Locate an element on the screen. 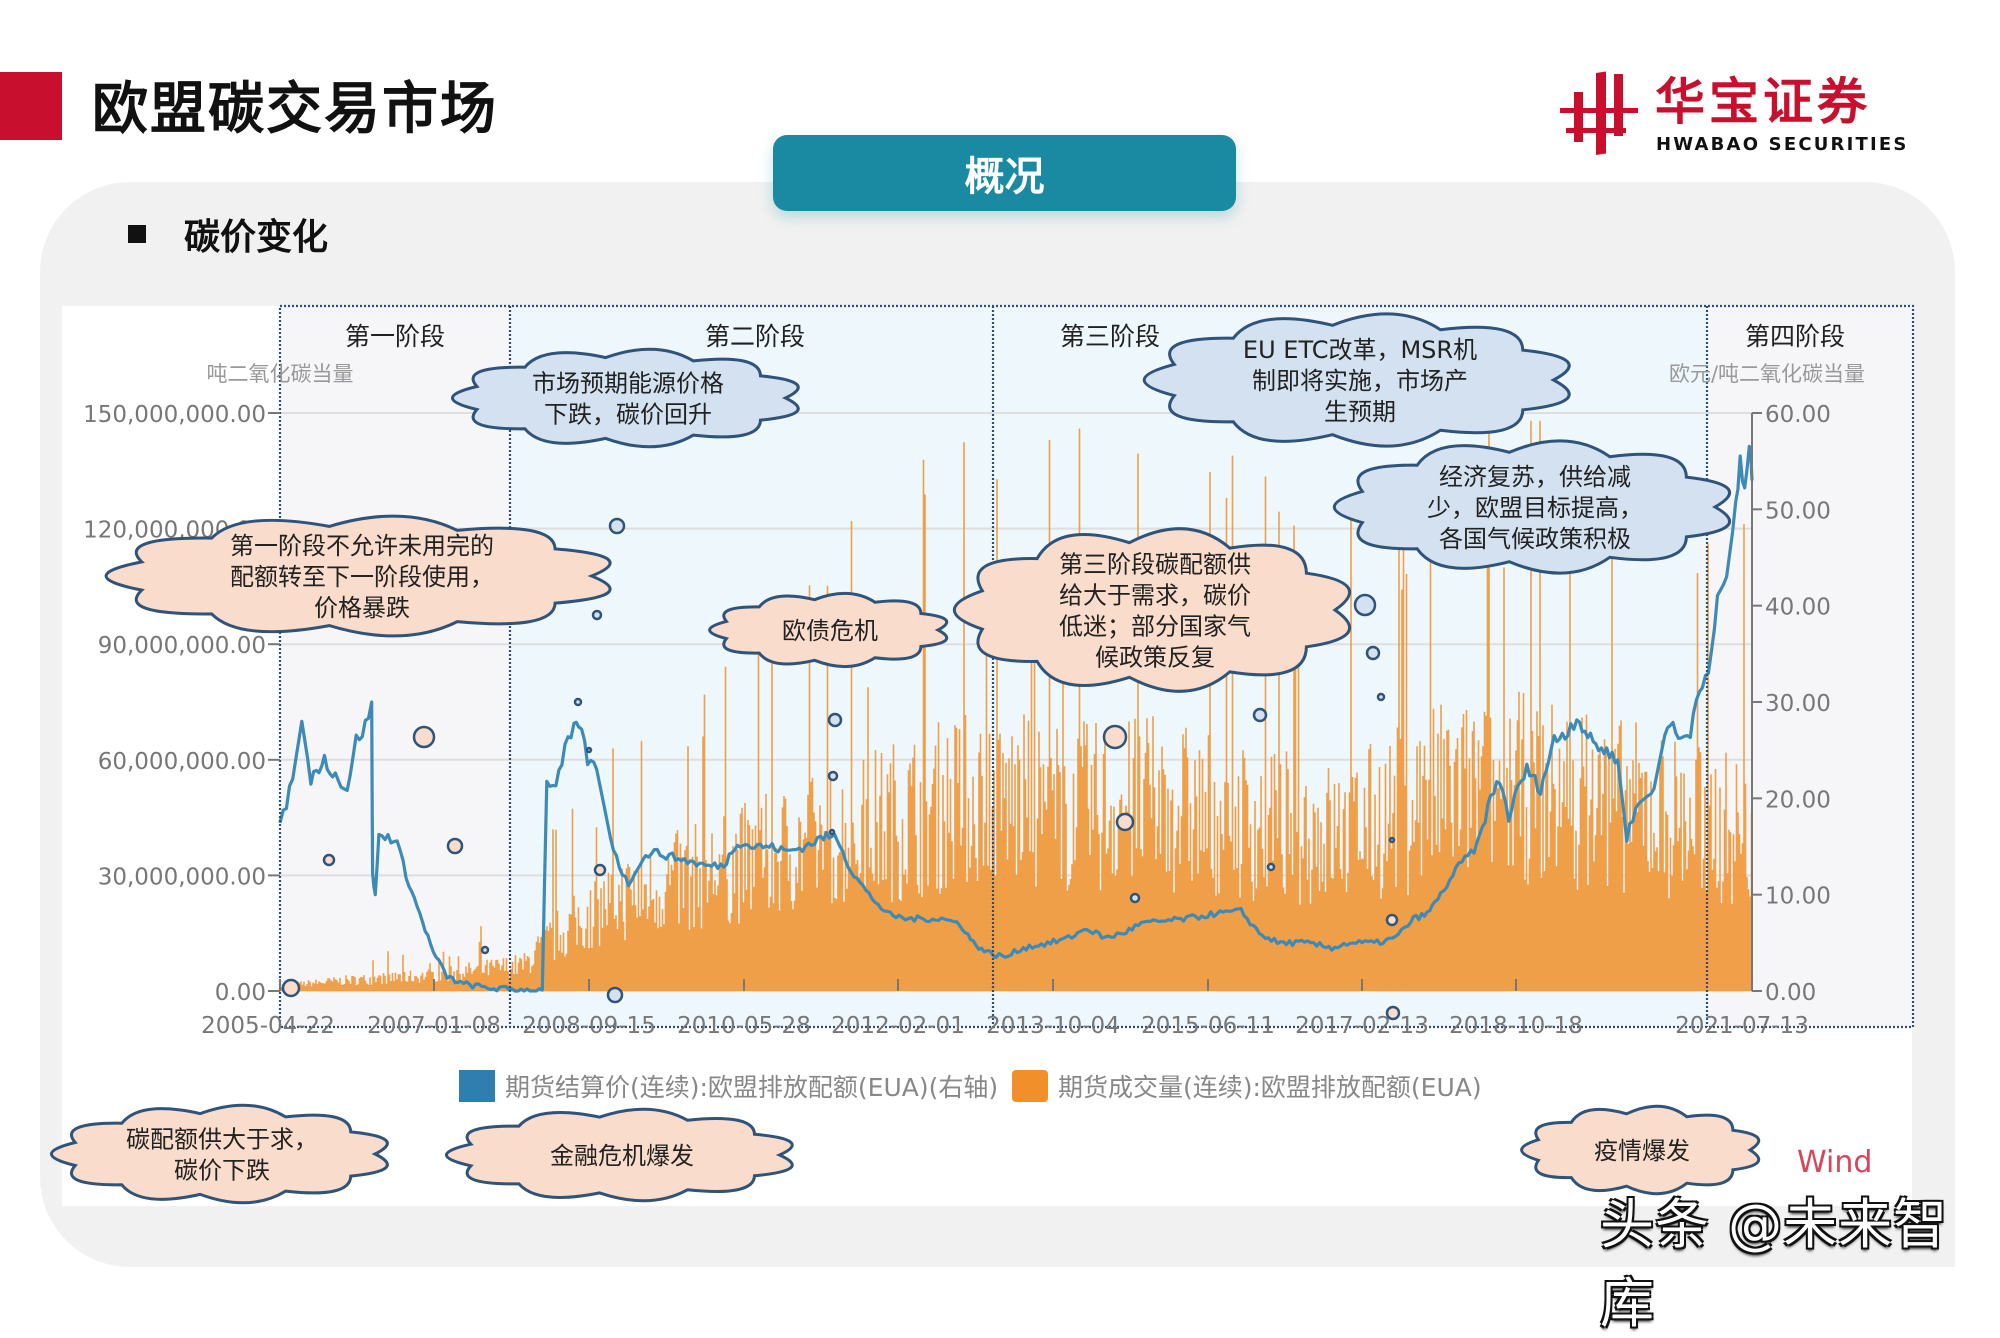  annotation-cloud: 金融危机爆发 is located at coordinates (619, 1155).